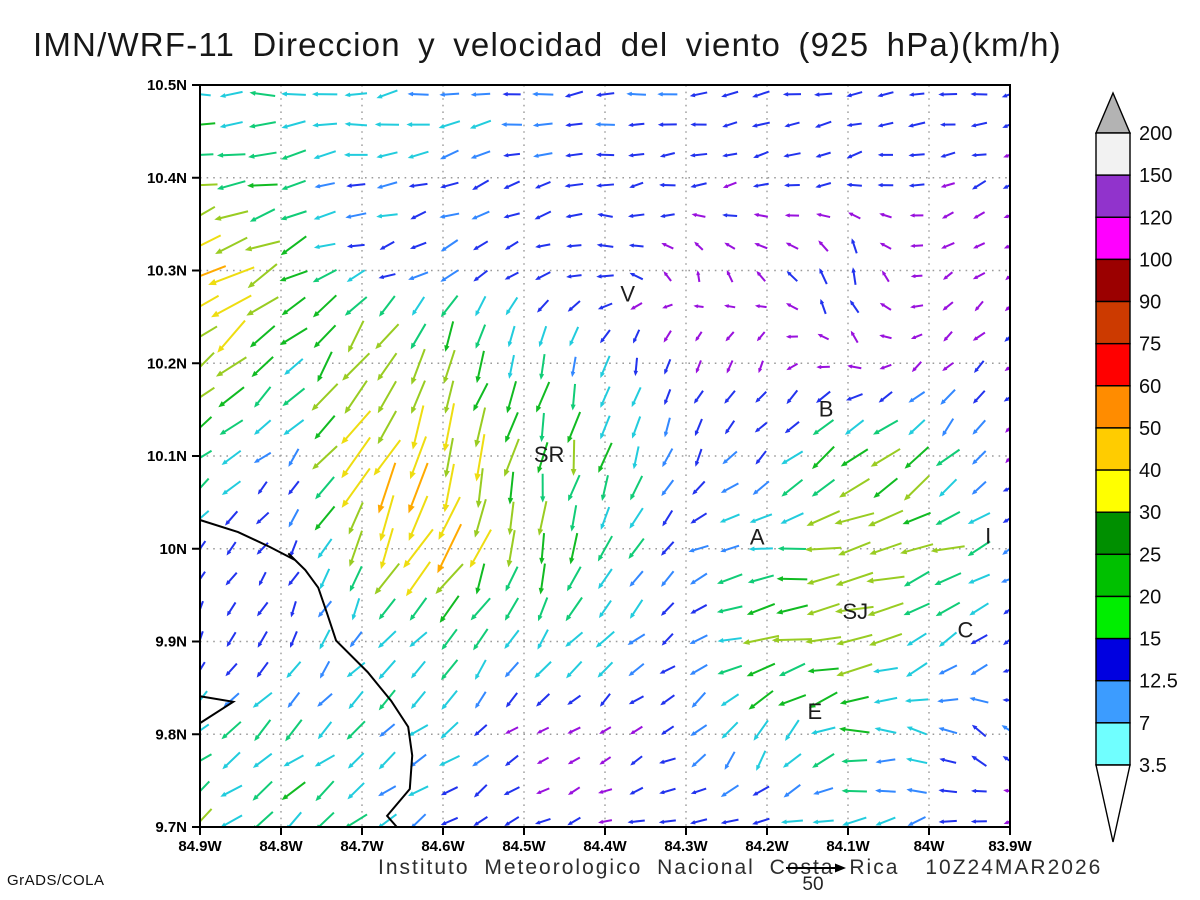 This screenshot has height=900, width=1200. What do you see at coordinates (362, 846) in the screenshot?
I see `x-tick-label: 84.7W` at bounding box center [362, 846].